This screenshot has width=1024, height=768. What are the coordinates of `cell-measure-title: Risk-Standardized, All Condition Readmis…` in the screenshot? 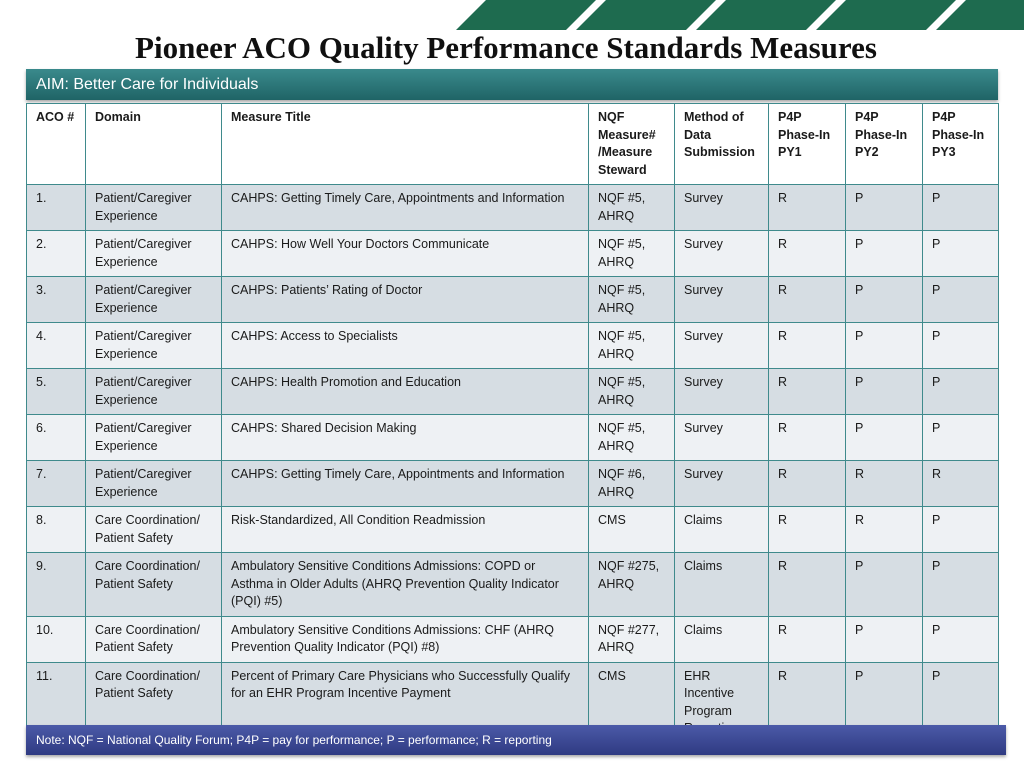 It's located at (405, 529).